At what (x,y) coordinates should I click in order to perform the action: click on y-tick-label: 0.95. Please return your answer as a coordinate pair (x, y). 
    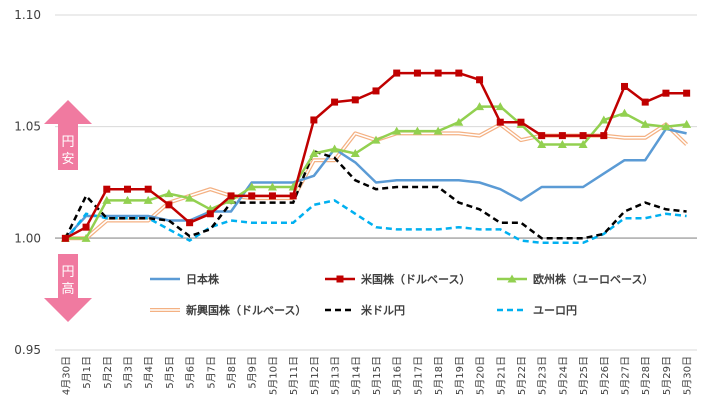
    Looking at the image, I should click on (27, 350).